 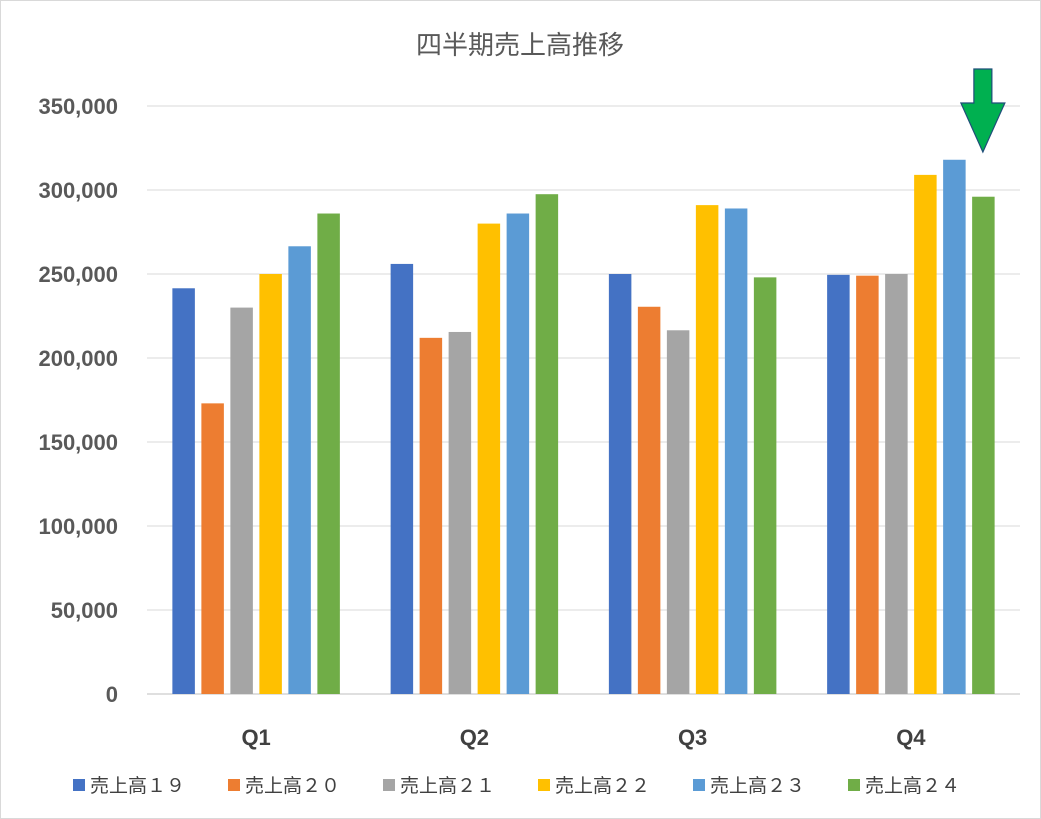 I want to click on y-tick-label: 200,000, so click(x=78, y=358).